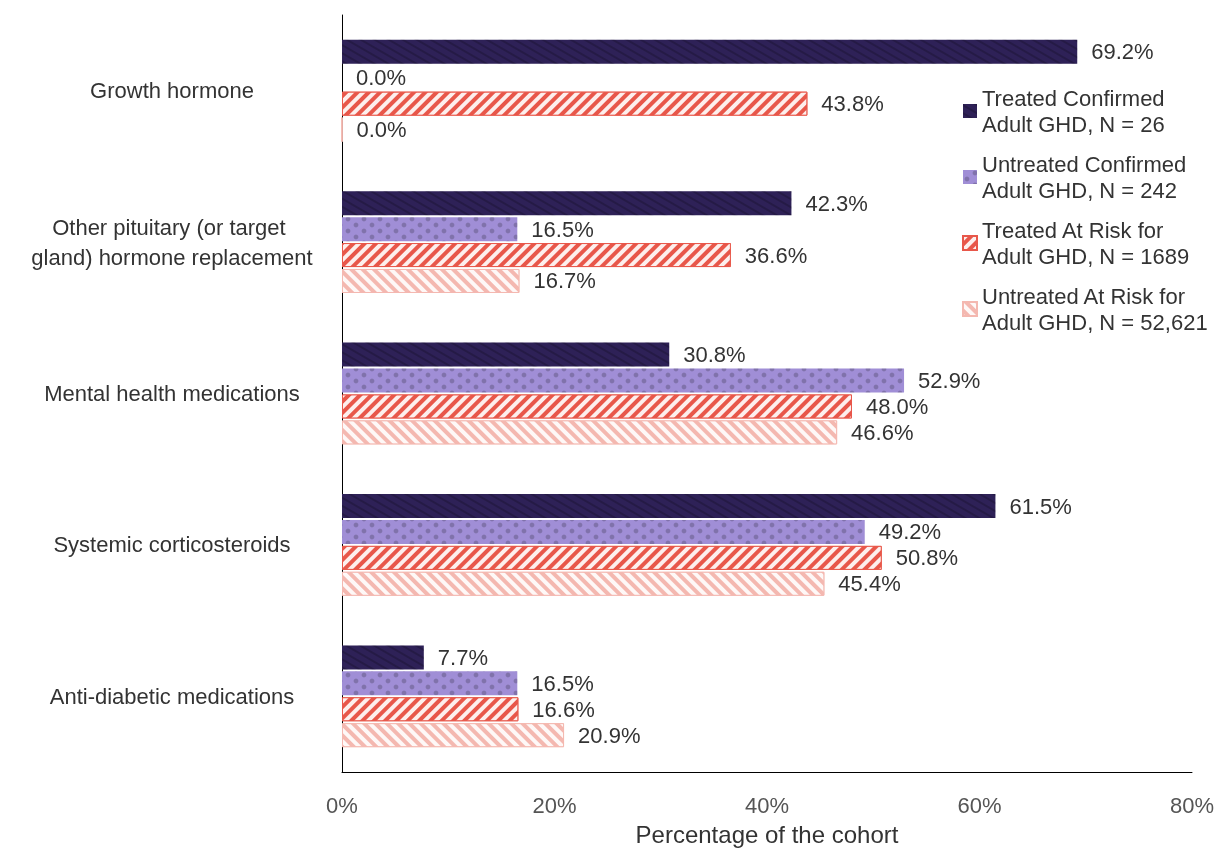  What do you see at coordinates (462, 657) in the screenshot?
I see `data-label: 7.7%` at bounding box center [462, 657].